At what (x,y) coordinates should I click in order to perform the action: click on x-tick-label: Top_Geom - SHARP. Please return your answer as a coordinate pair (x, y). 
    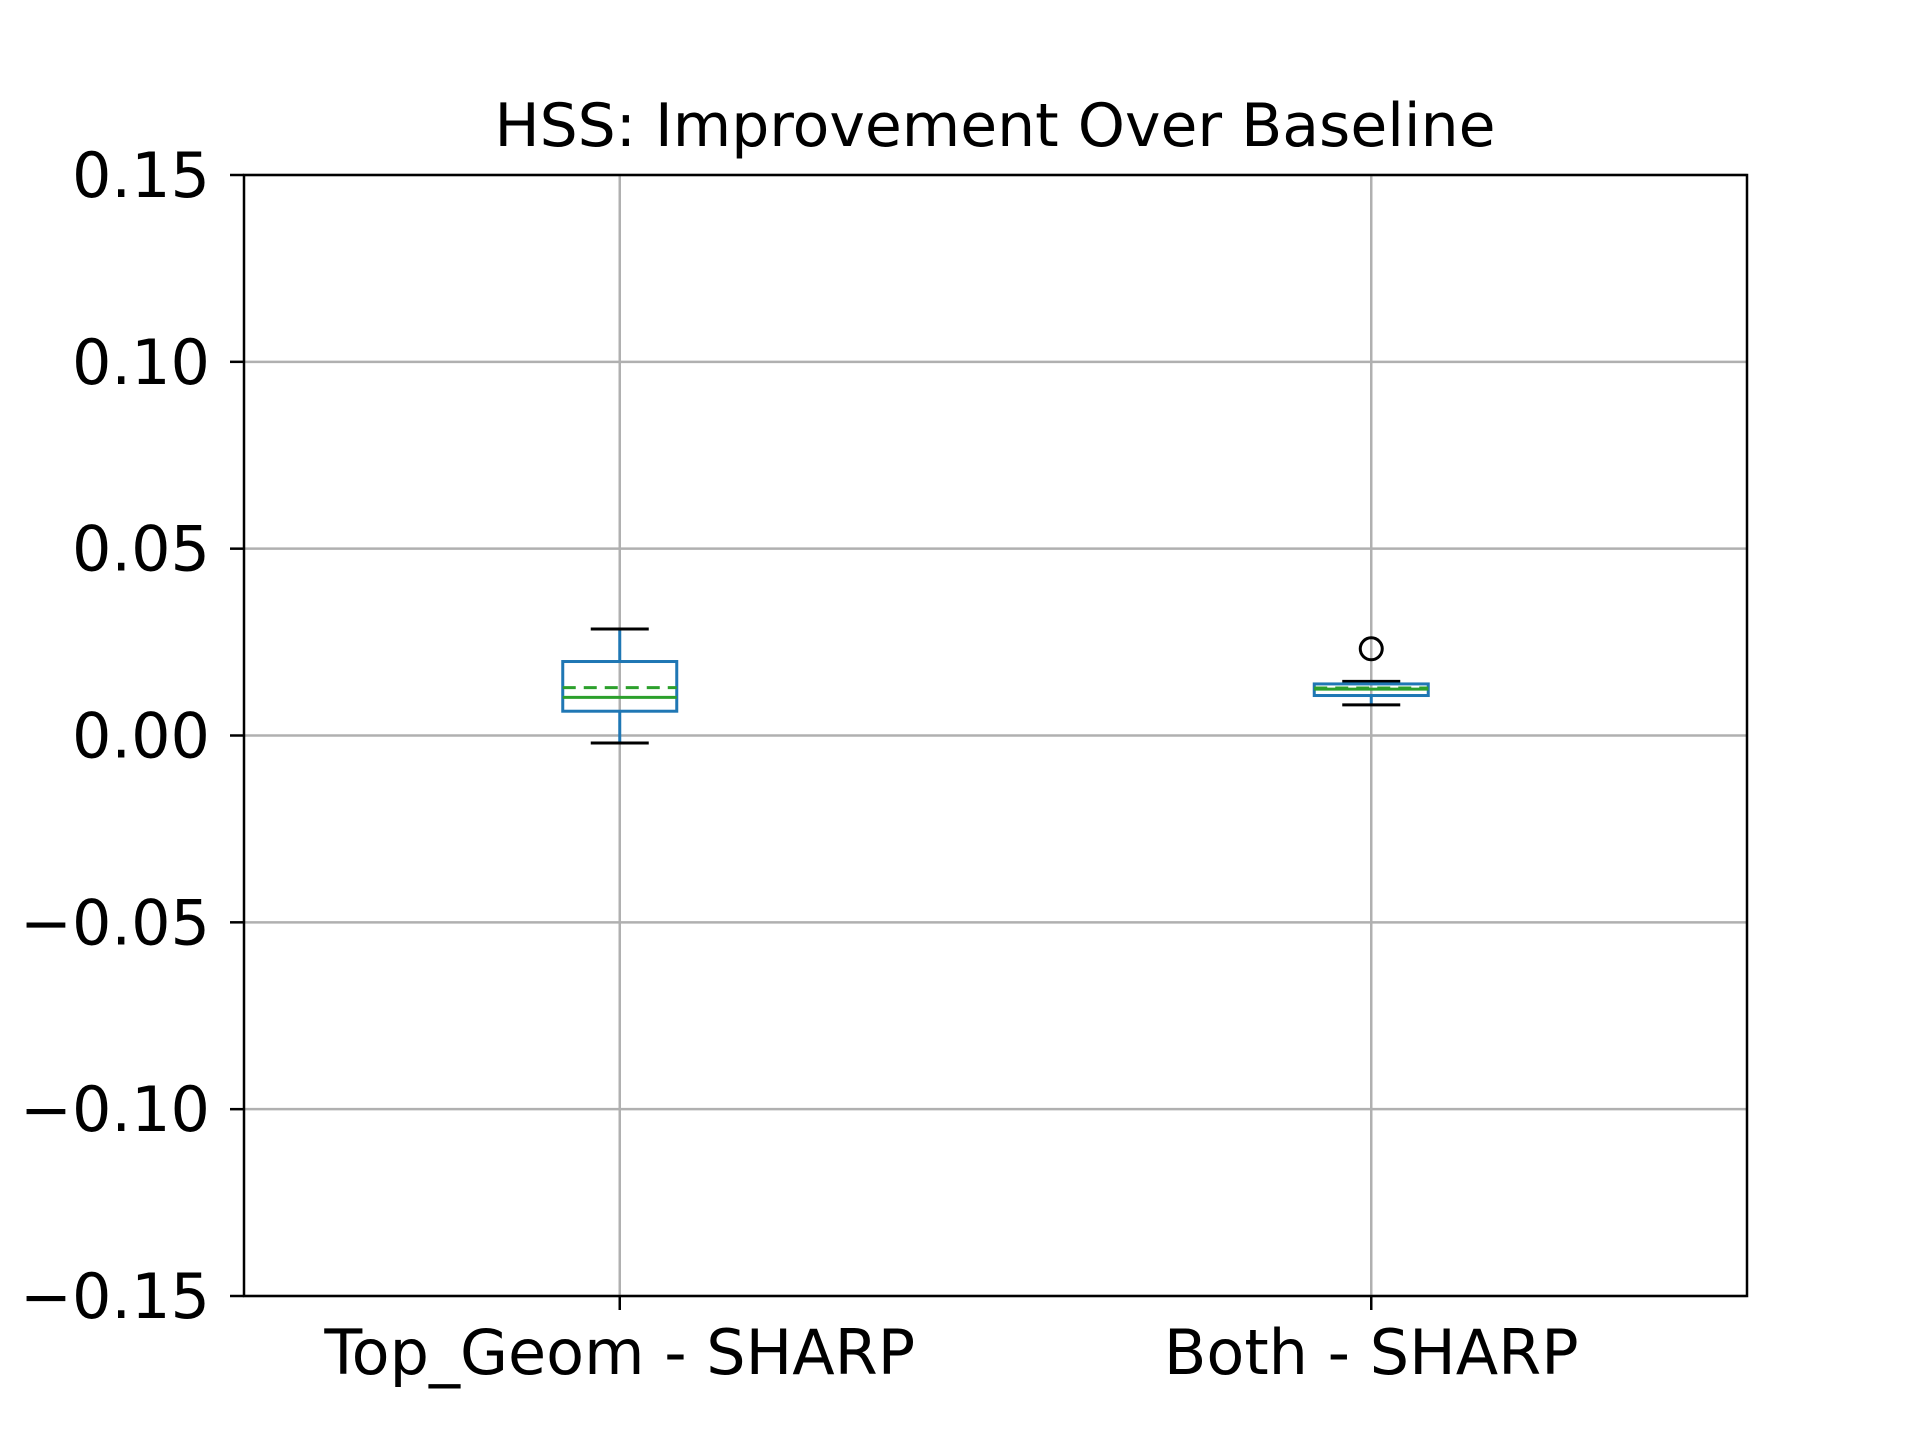
    Looking at the image, I should click on (619, 1352).